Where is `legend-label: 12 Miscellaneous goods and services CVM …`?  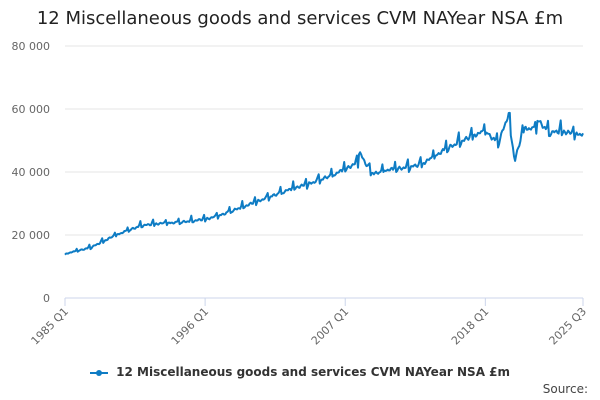
legend-label: 12 Miscellaneous goods and services CVM … is located at coordinates (313, 372).